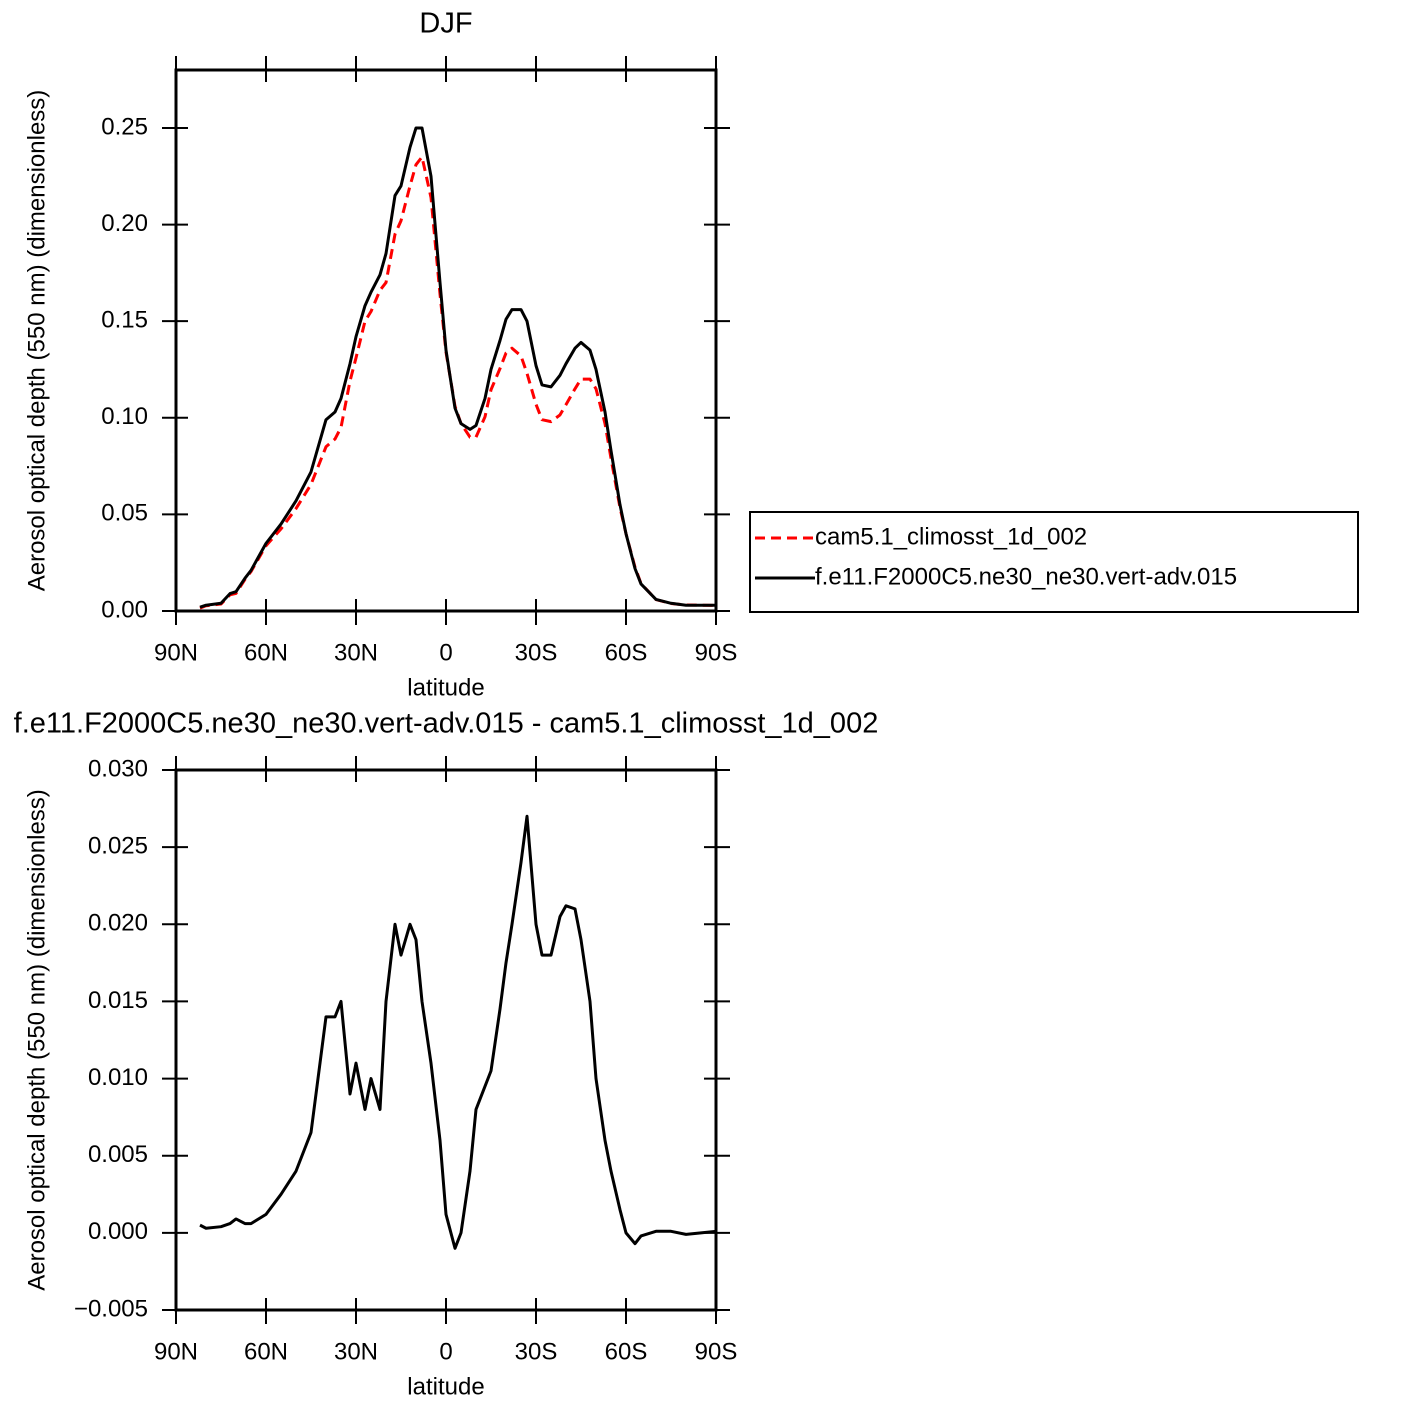 The height and width of the screenshot is (1408, 1408). What do you see at coordinates (124, 320) in the screenshot?
I see `y-tick-label: 0.15` at bounding box center [124, 320].